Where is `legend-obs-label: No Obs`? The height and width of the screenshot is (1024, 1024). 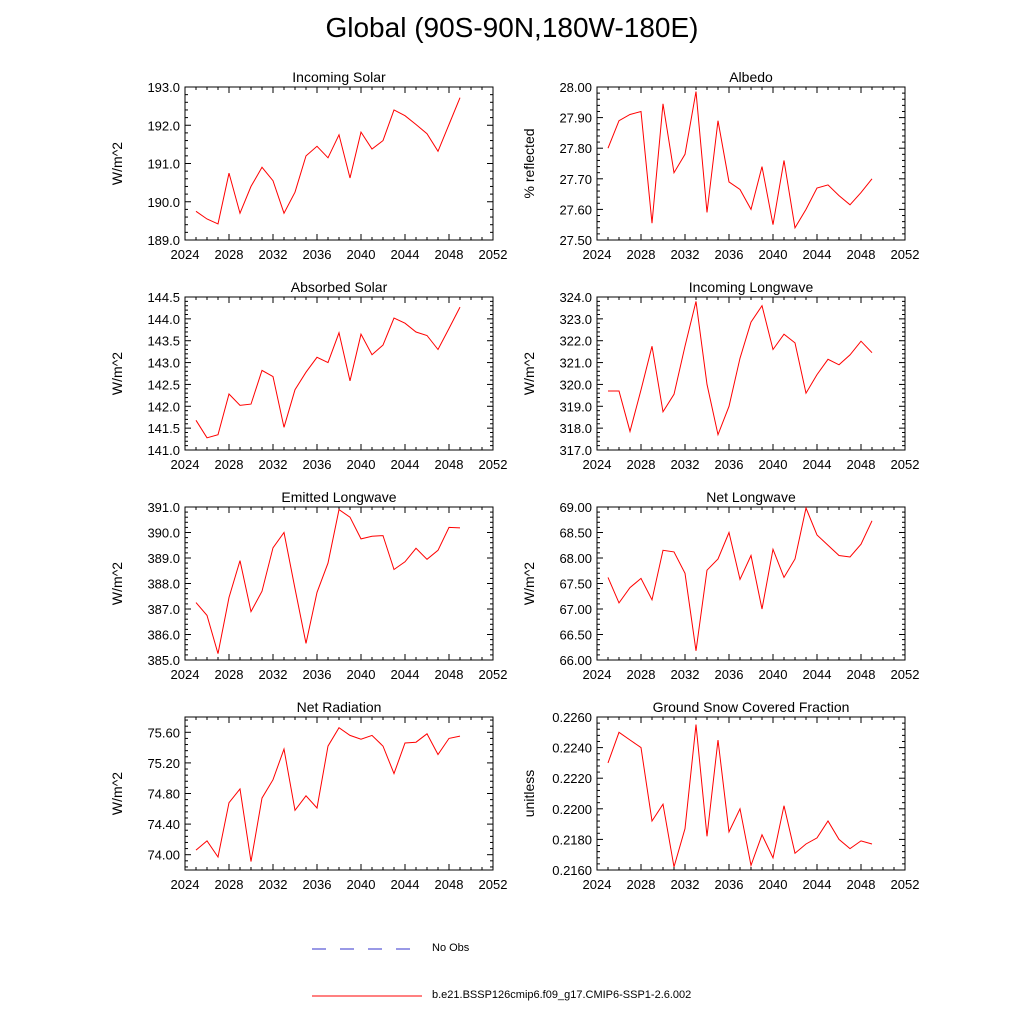 legend-obs-label: No Obs is located at coordinates (451, 948).